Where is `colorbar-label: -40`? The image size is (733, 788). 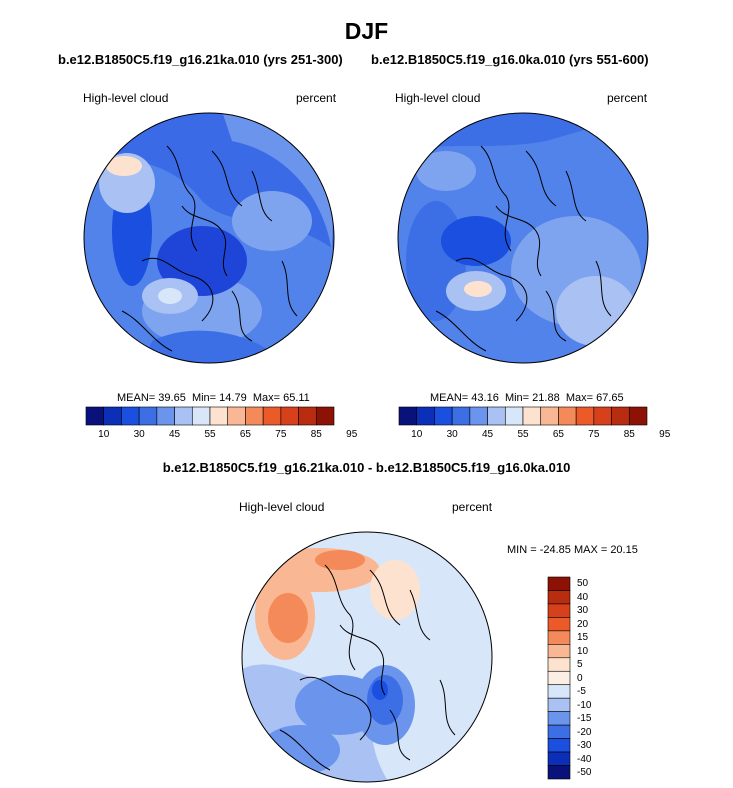 colorbar-label: -40 is located at coordinates (584, 759).